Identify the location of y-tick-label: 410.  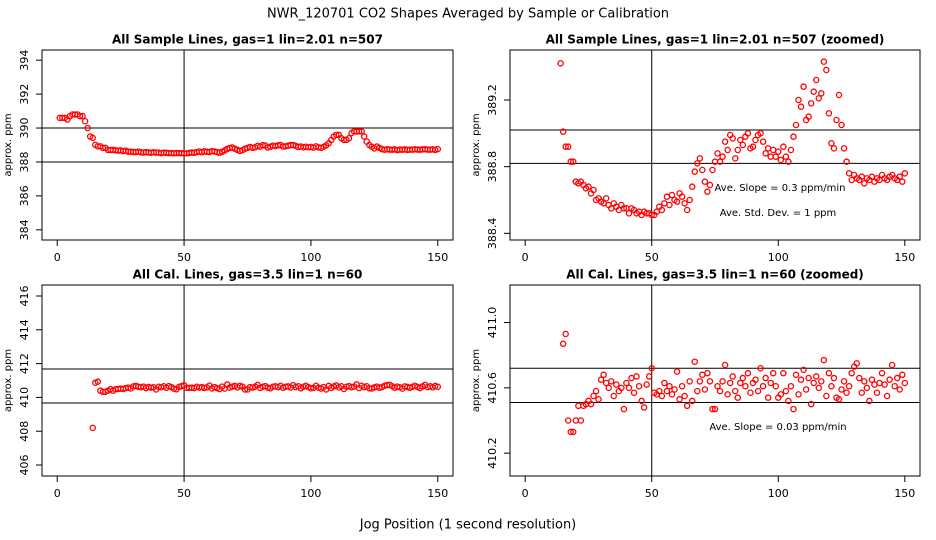
(24, 397).